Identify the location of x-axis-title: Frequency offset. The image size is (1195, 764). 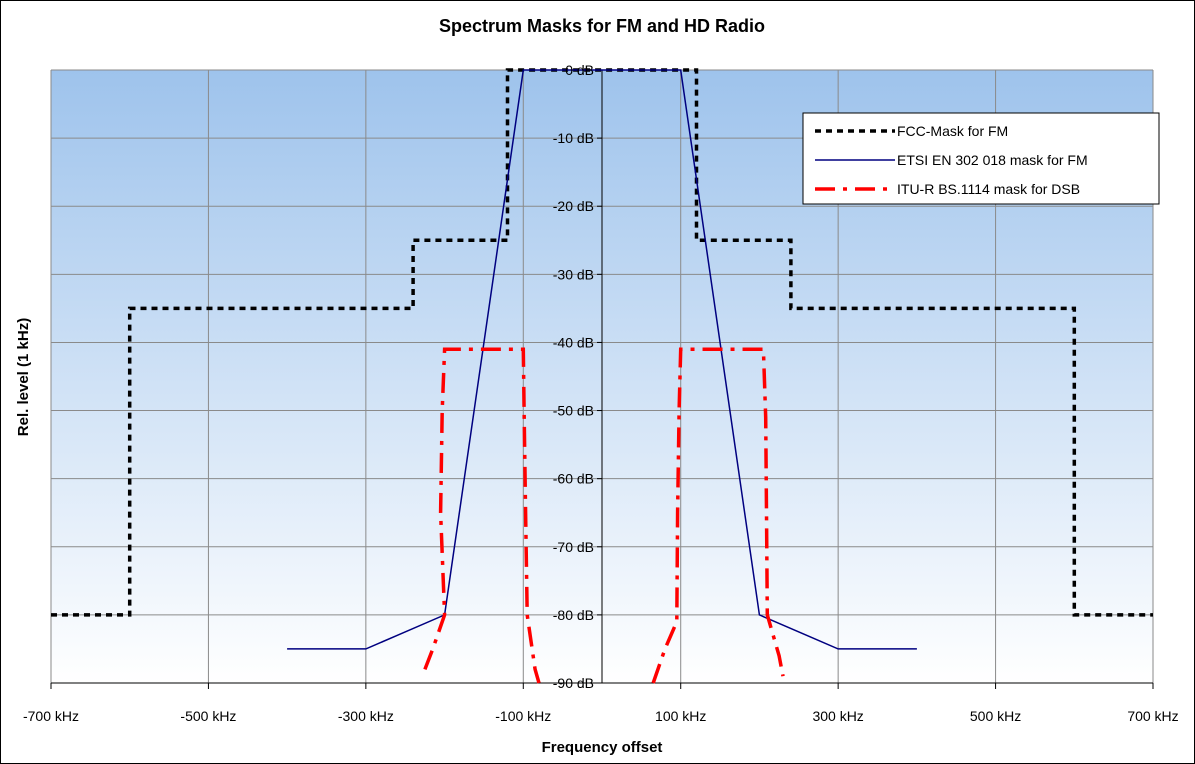
(602, 747).